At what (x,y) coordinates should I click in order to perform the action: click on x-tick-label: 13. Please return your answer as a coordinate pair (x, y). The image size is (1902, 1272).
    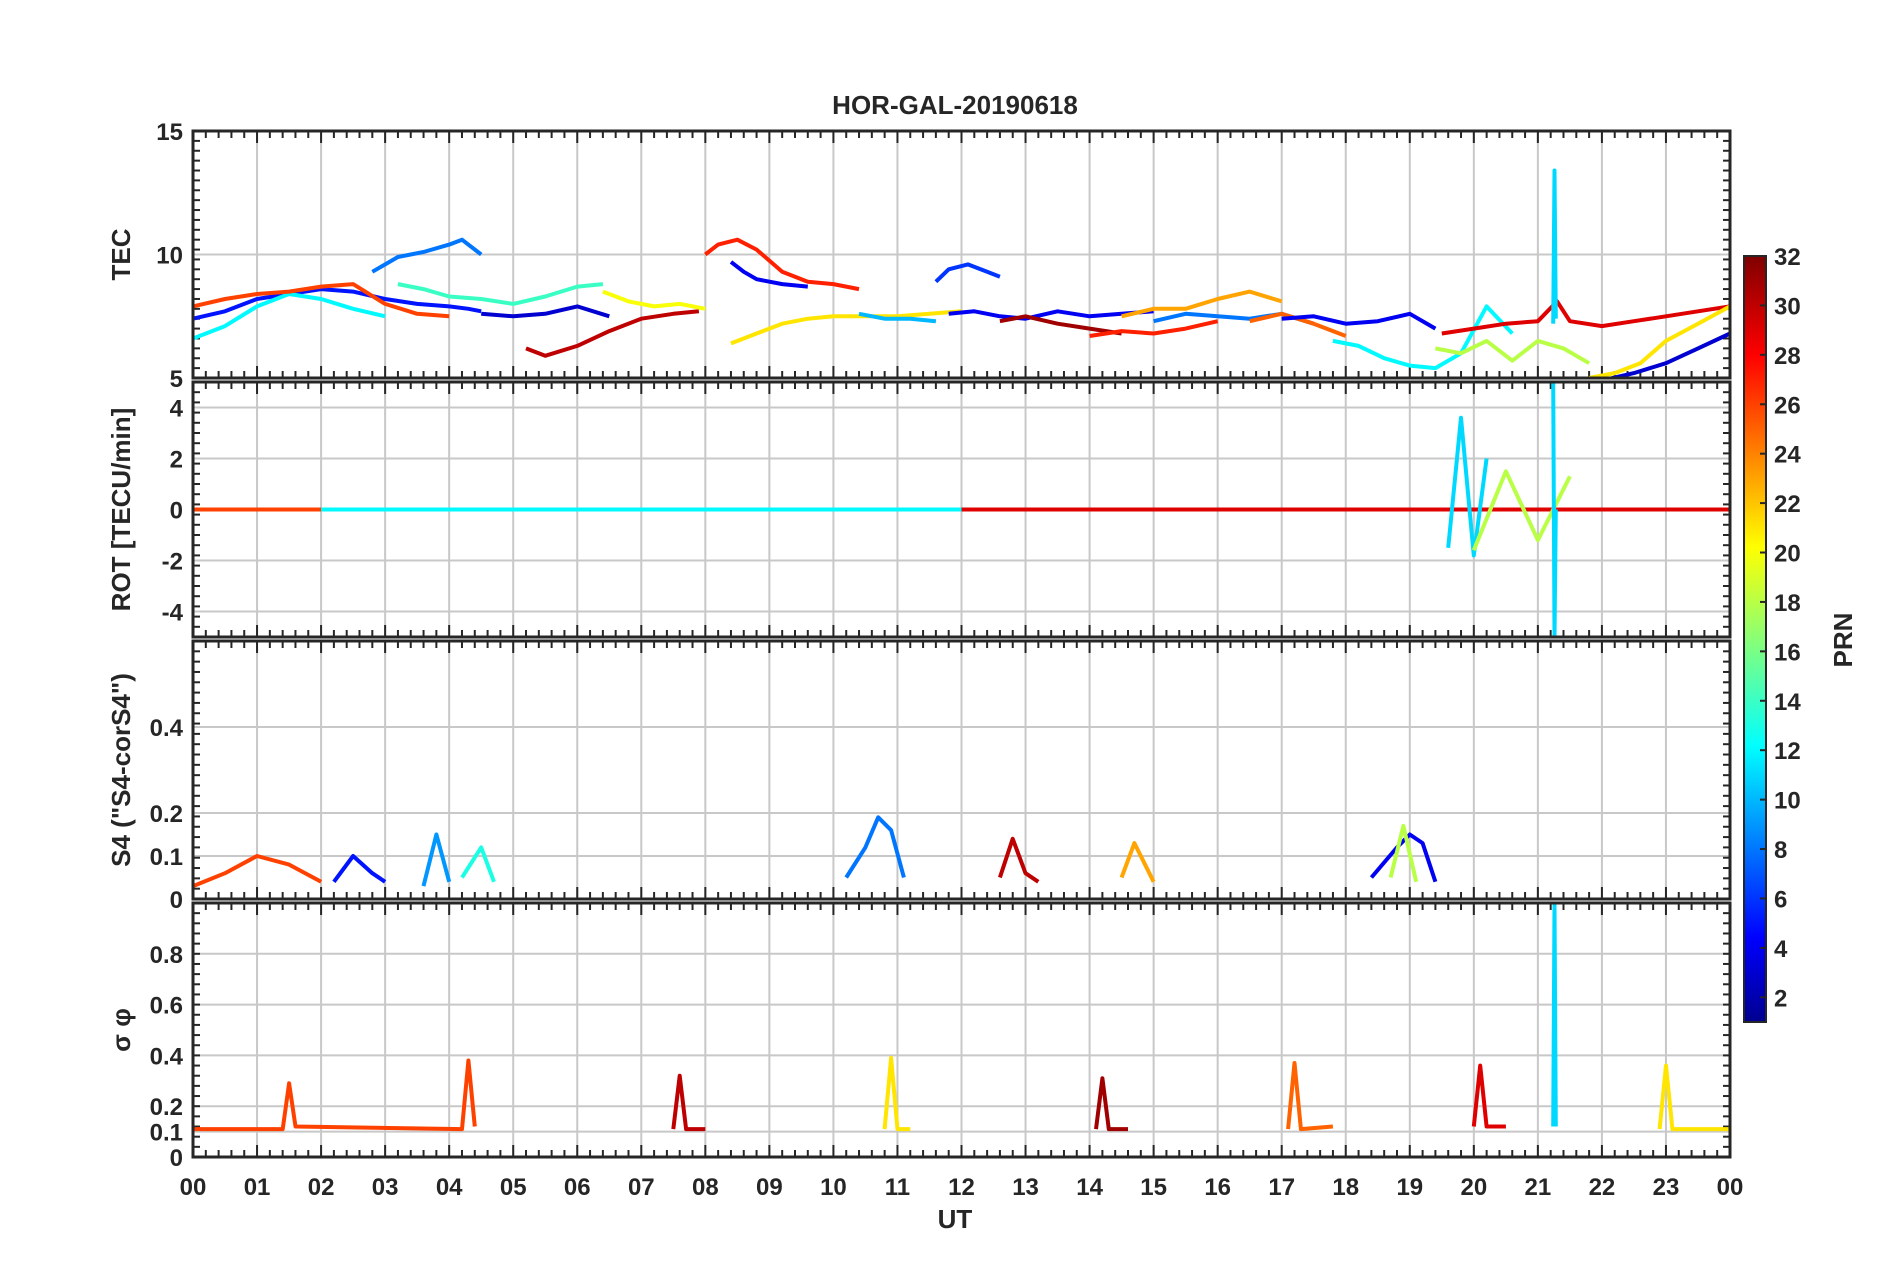
    Looking at the image, I should click on (1025, 1187).